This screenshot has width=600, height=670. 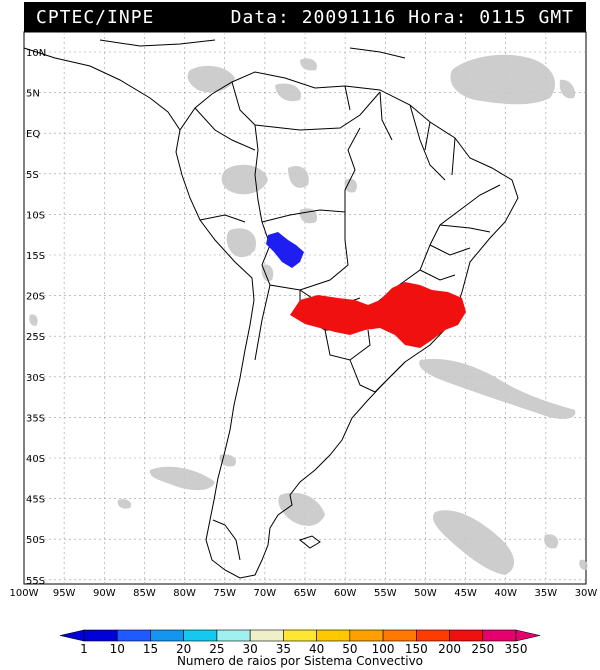 What do you see at coordinates (72, 635) in the screenshot?
I see `colorbar-arrow-left` at bounding box center [72, 635].